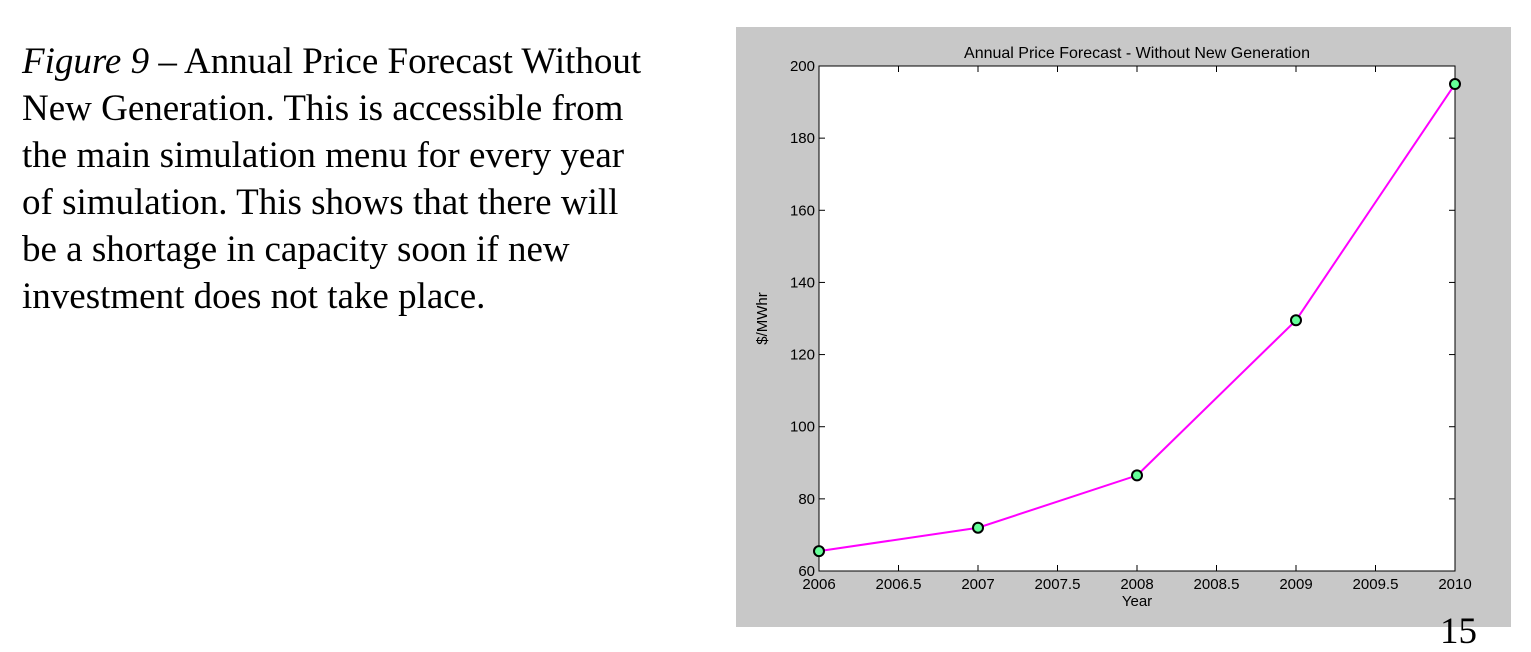 The width and height of the screenshot is (1531, 652). I want to click on x-tick-label: 2010, so click(1454, 584).